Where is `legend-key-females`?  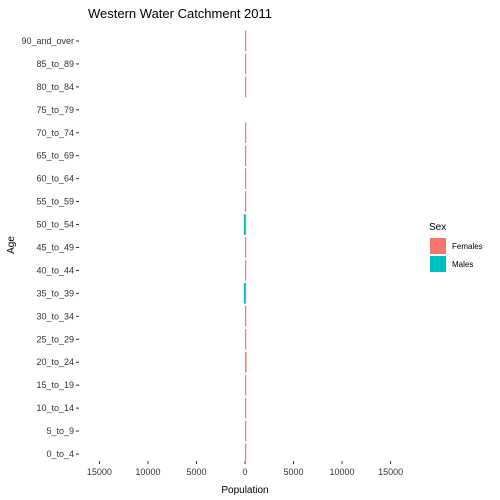
legend-key-females is located at coordinates (438, 246).